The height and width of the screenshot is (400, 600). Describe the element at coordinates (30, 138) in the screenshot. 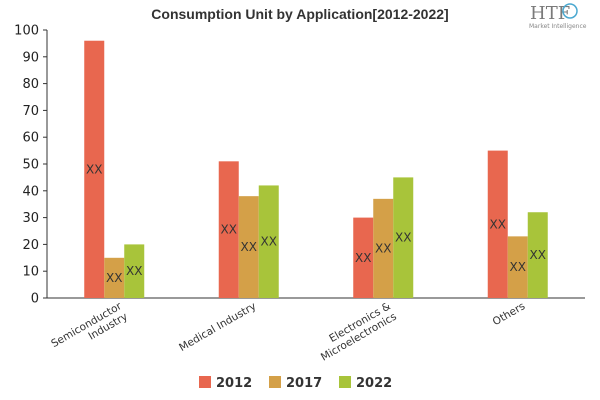

I see `y-tick-label: 60` at that location.